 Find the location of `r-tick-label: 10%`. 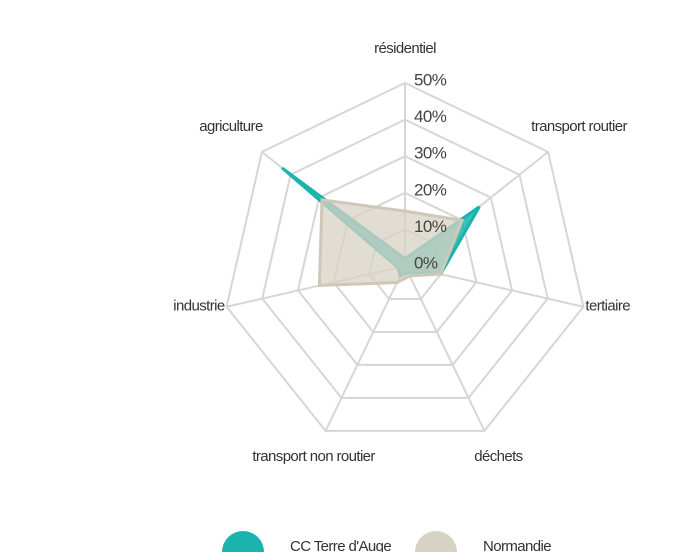

r-tick-label: 10% is located at coordinates (430, 226).